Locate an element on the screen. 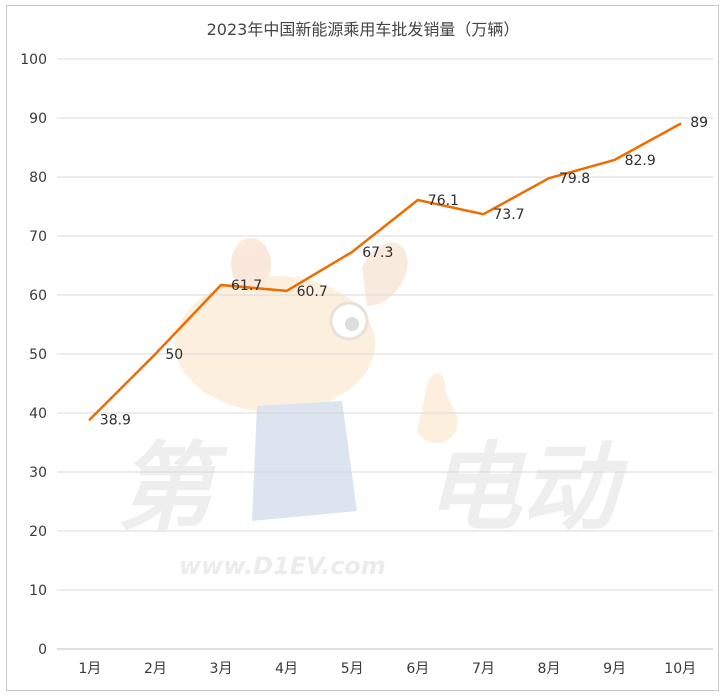 The width and height of the screenshot is (726, 697). x-tick-label: 9月 is located at coordinates (614, 669).